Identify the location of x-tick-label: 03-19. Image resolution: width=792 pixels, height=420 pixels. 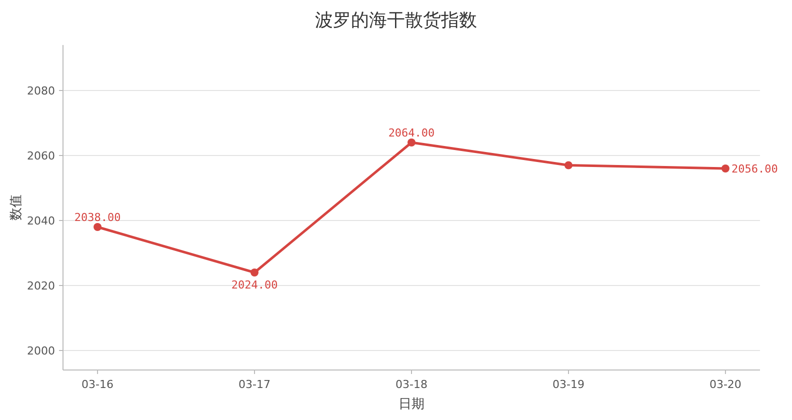
(568, 384).